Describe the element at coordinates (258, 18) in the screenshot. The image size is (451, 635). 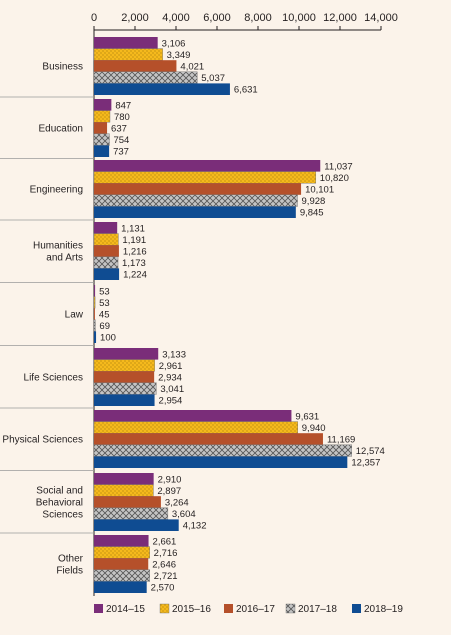
I see `x-tick-label: 8,000` at that location.